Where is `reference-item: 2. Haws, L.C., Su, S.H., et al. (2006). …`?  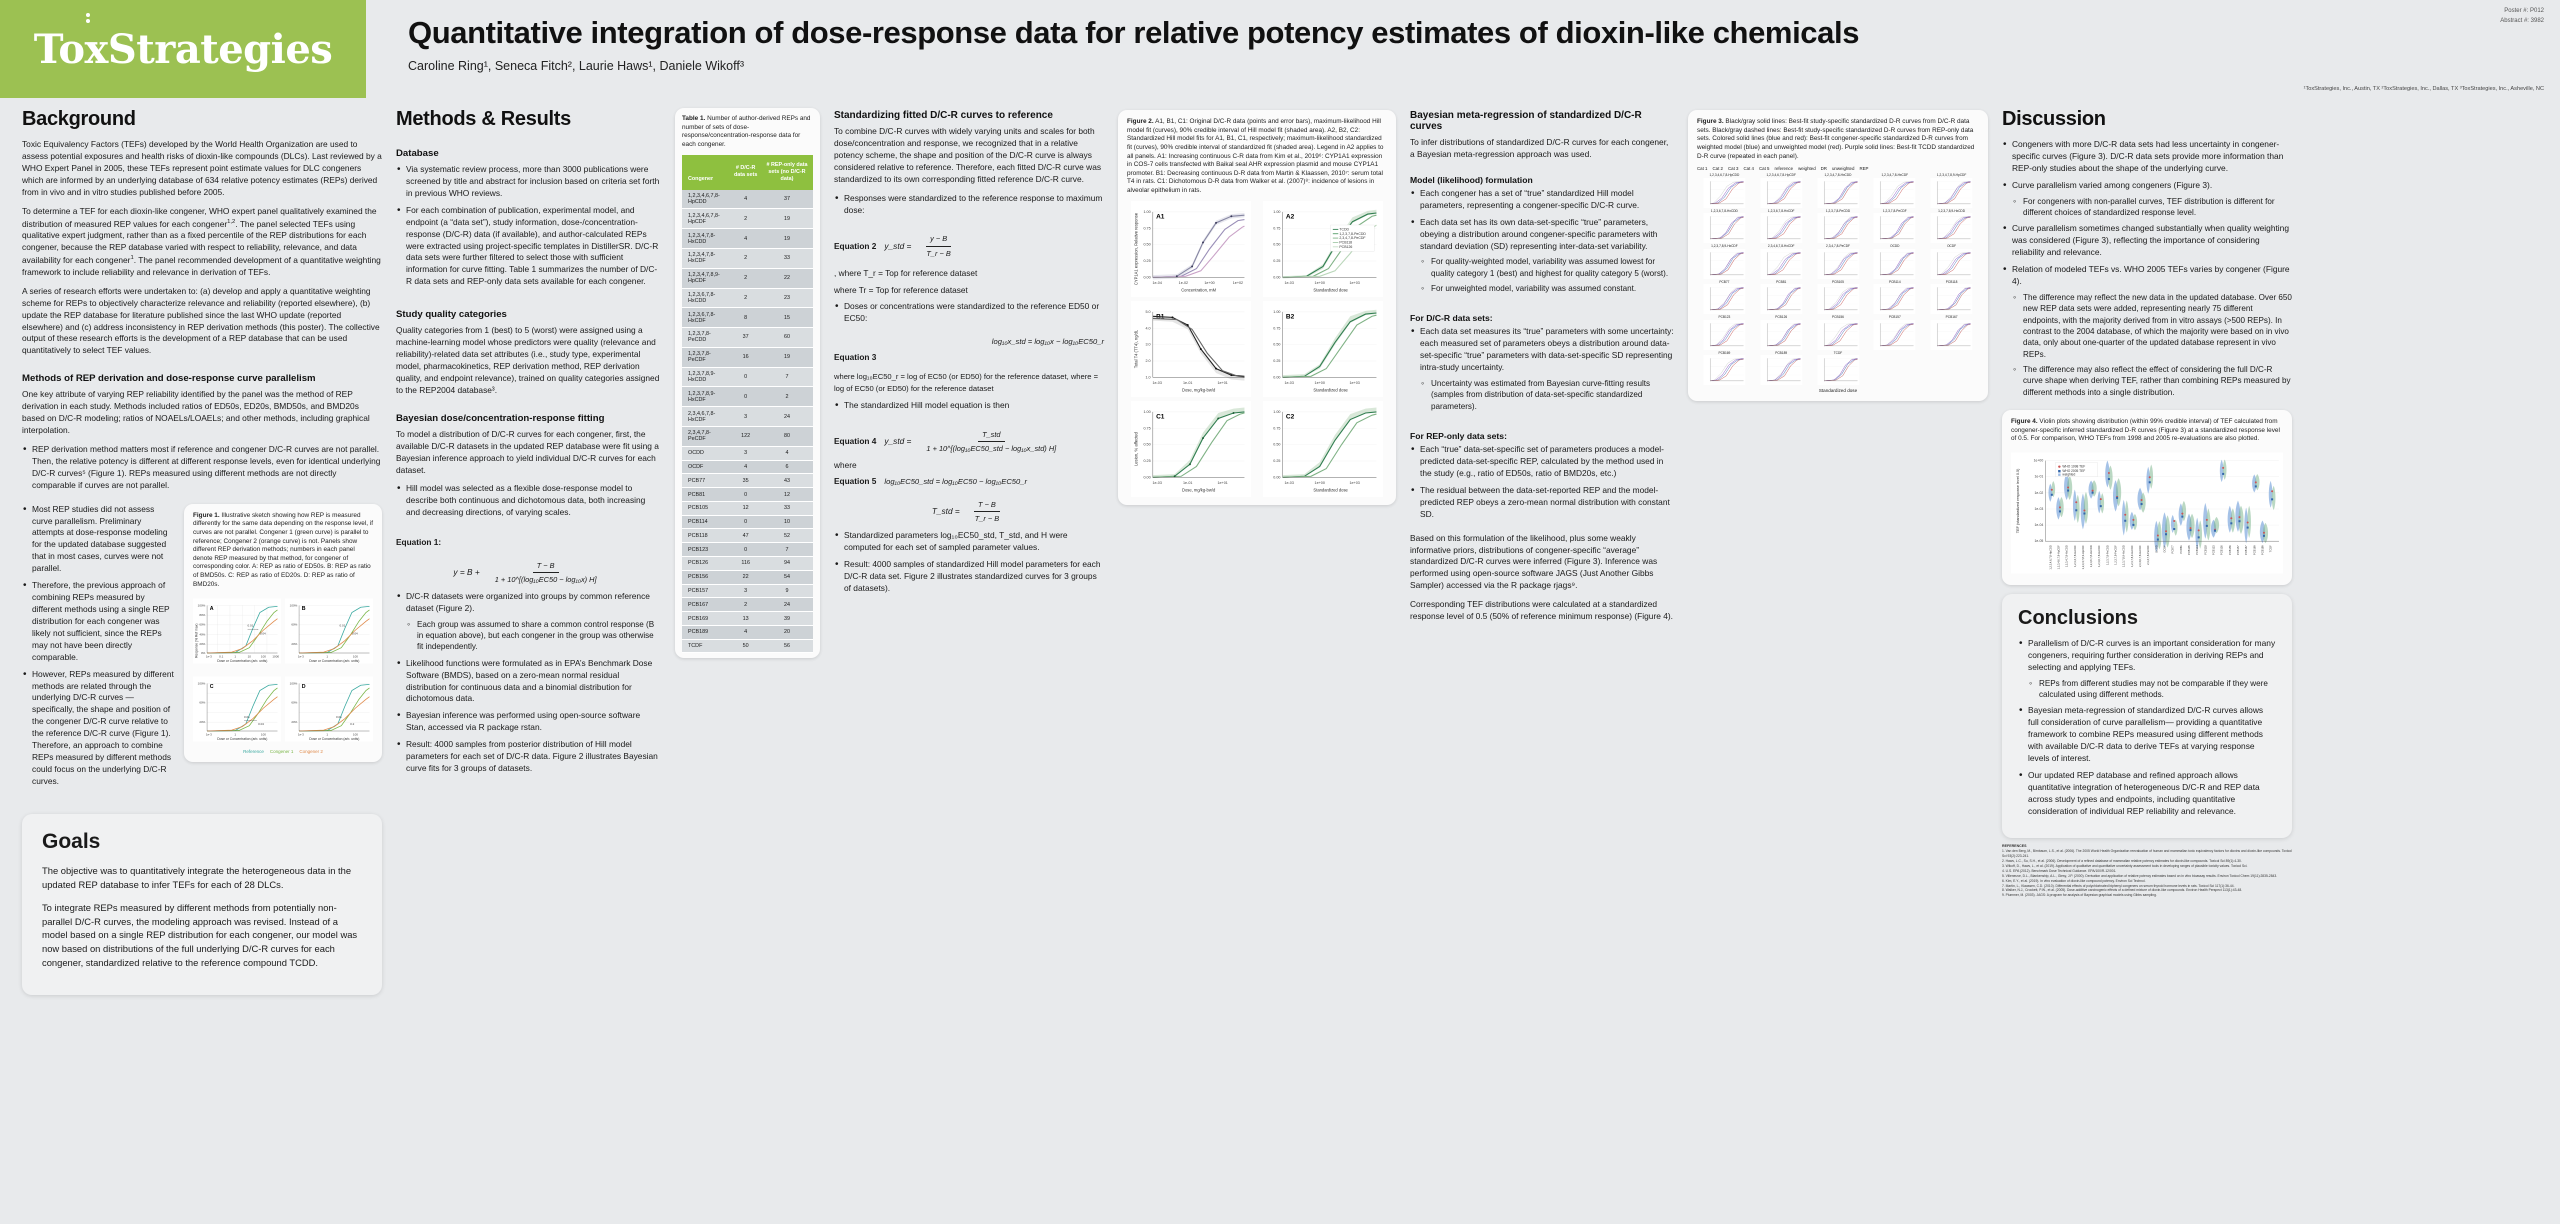 reference-item: 2. Haws, L.C., Su, S.H., et al. (2006). … is located at coordinates (2122, 860).